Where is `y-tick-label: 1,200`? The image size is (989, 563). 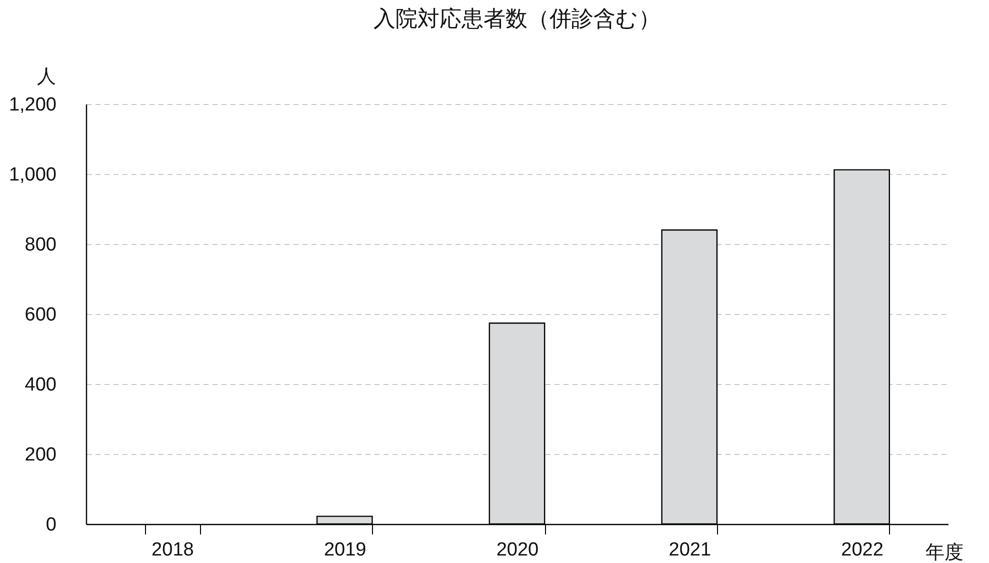 y-tick-label: 1,200 is located at coordinates (32, 105).